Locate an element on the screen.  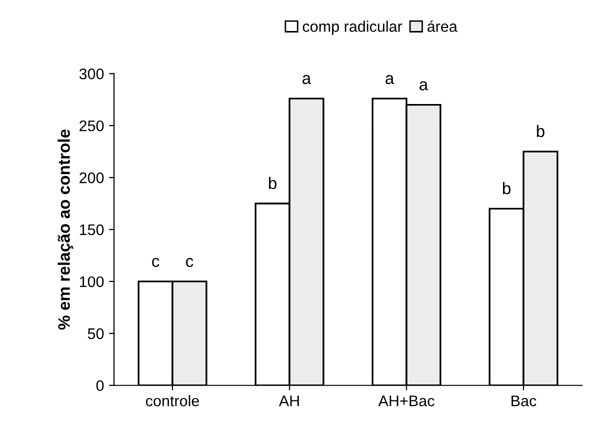
x-tick-label: Bac is located at coordinates (524, 401).